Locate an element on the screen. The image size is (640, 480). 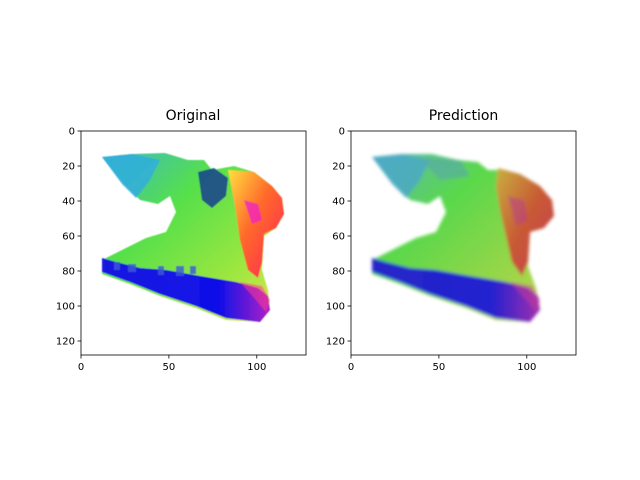
original-image is located at coordinates (193, 237).